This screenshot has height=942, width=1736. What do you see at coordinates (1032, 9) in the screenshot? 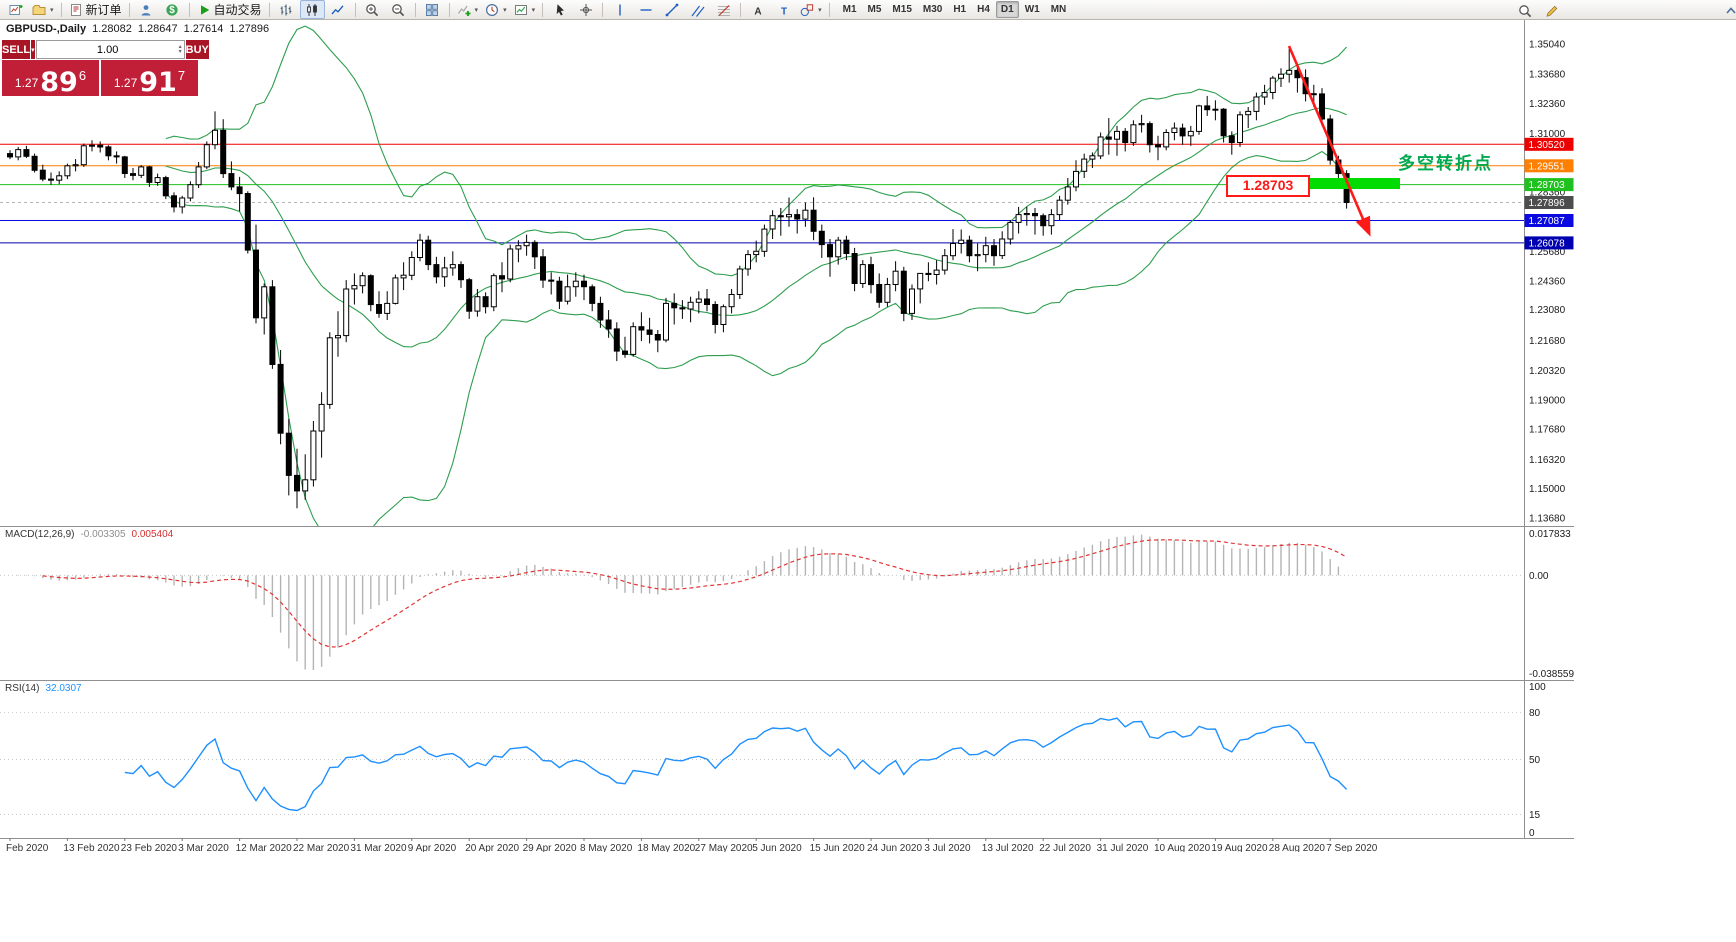
I see `timeframe-w1-button: W1` at bounding box center [1032, 9].